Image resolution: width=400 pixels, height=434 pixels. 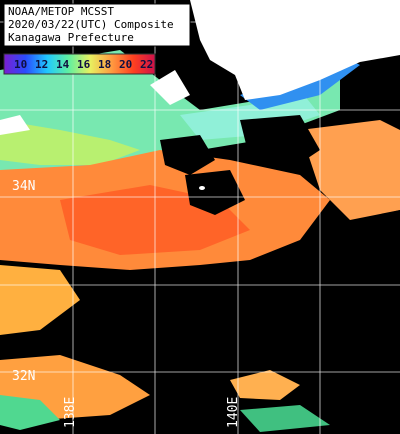 I want to click on lon-label: 138E, so click(x=70, y=412).